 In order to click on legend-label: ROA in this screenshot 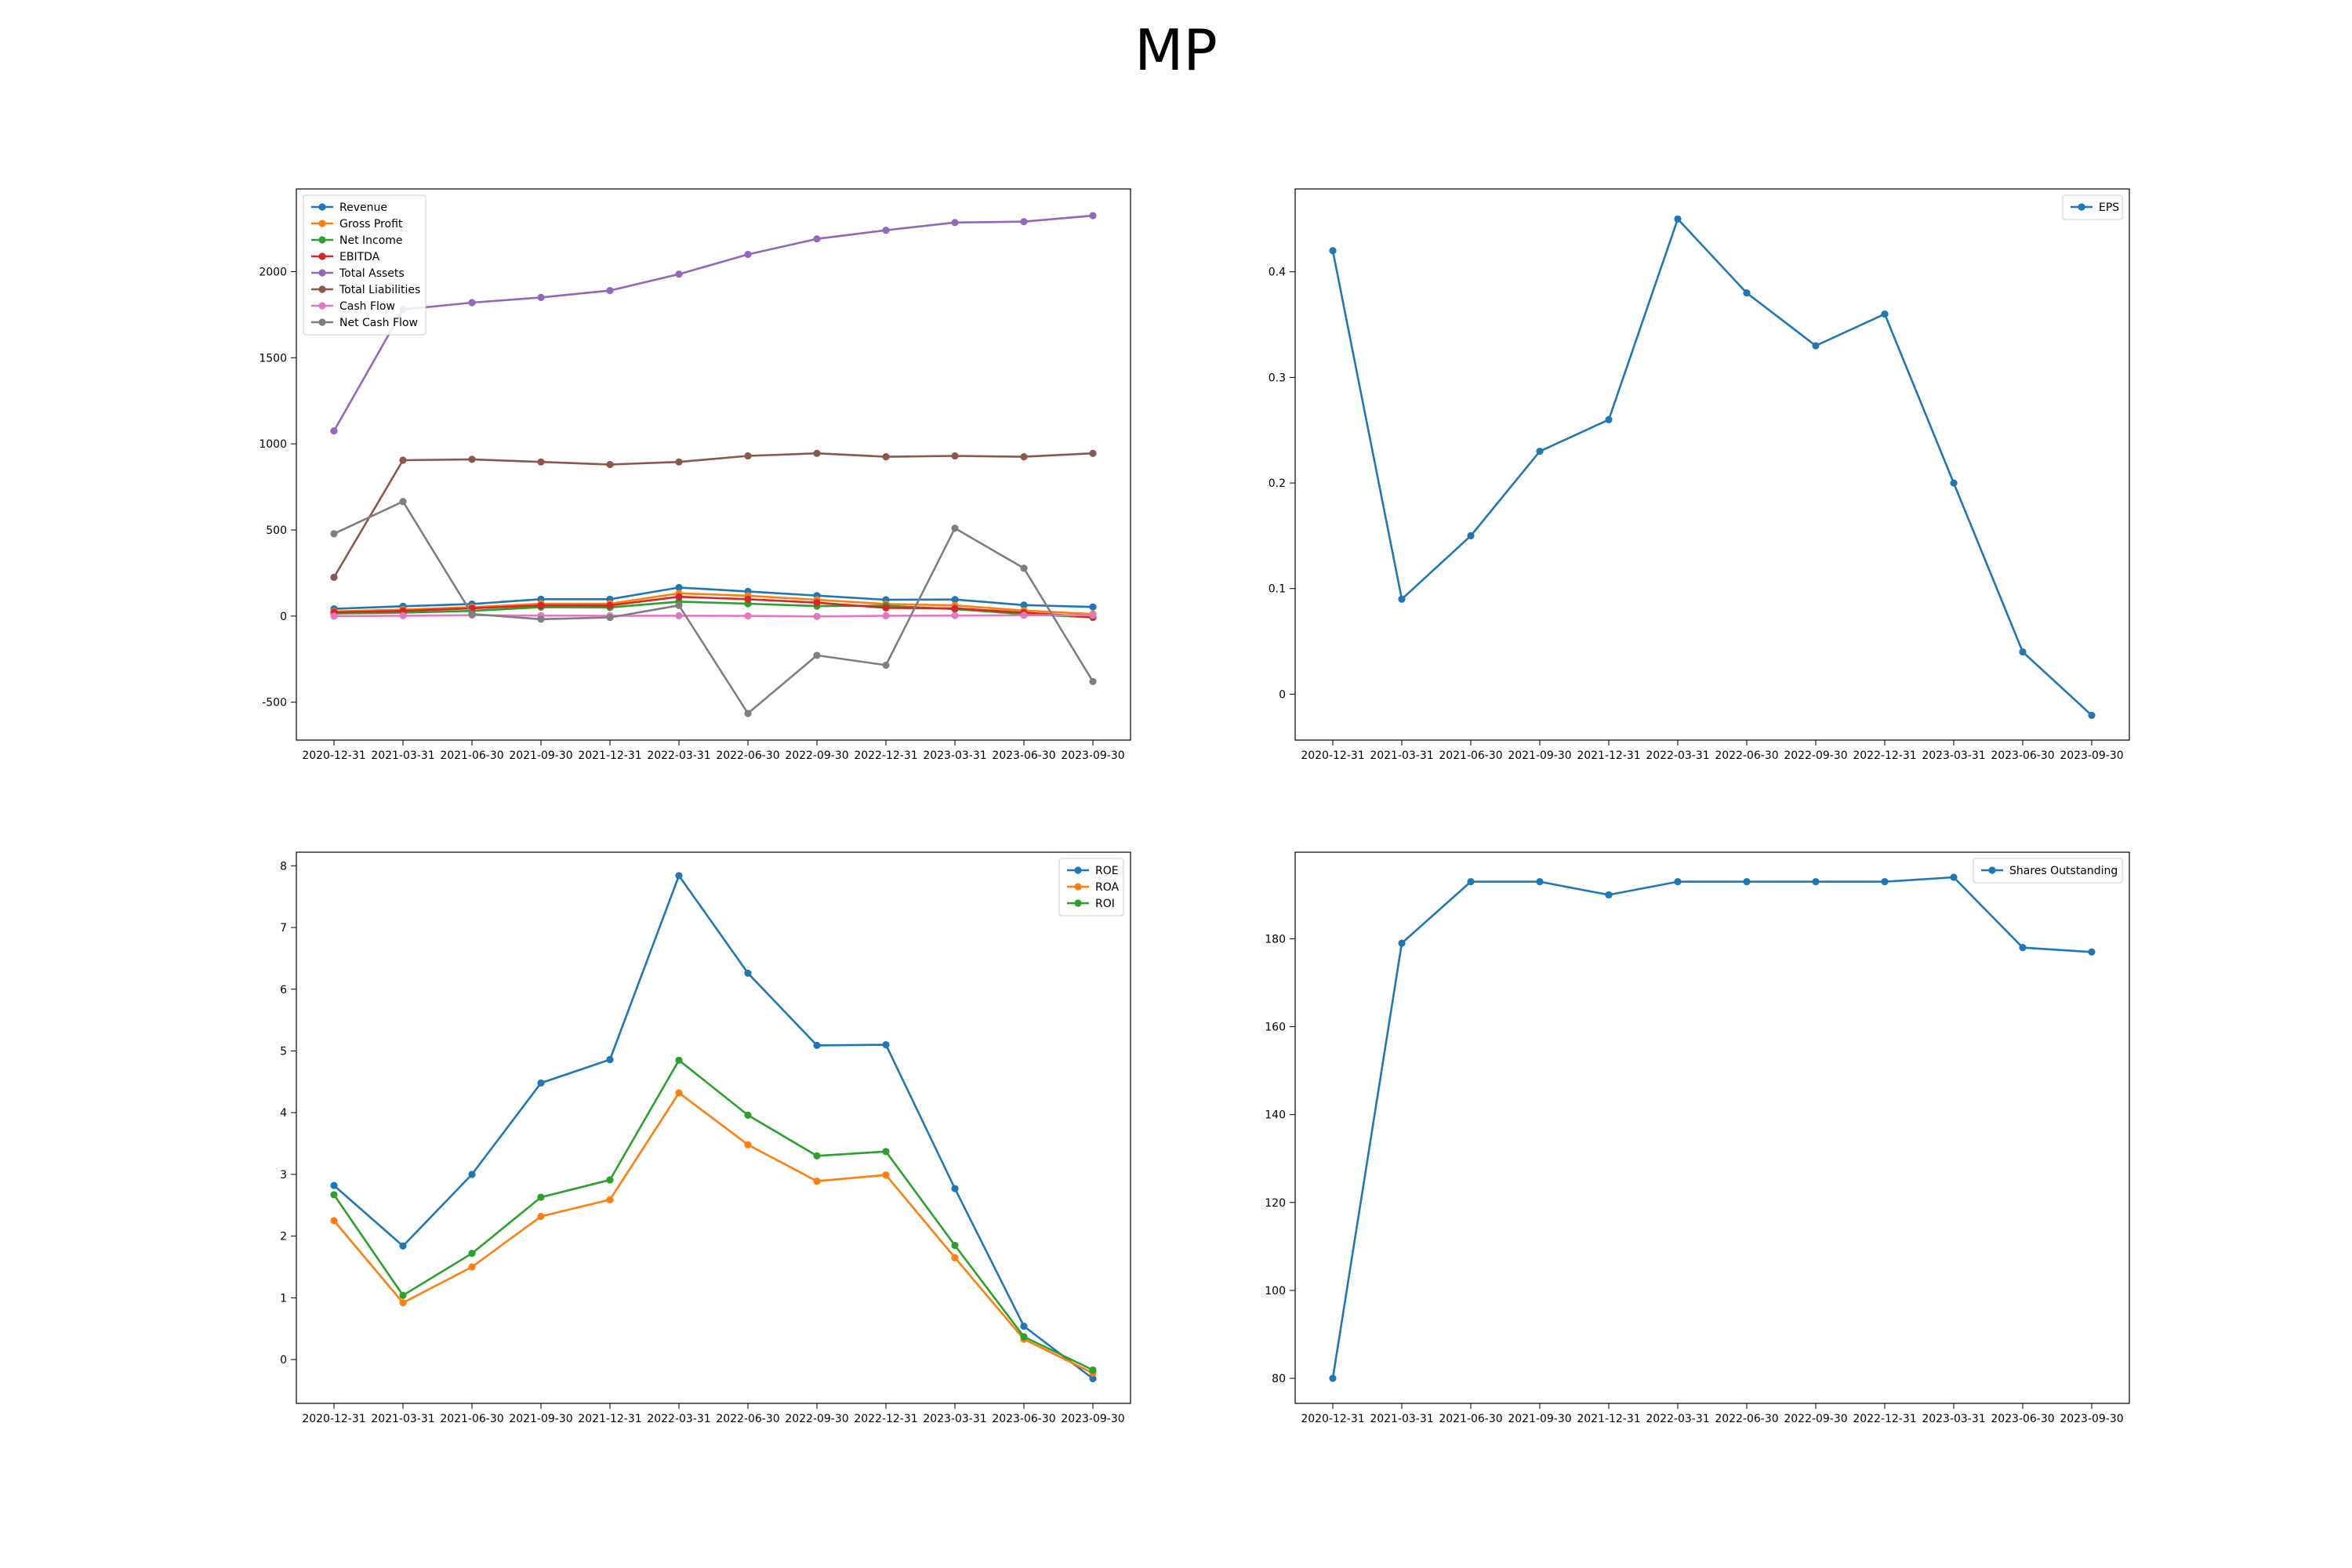, I will do `click(1107, 887)`.